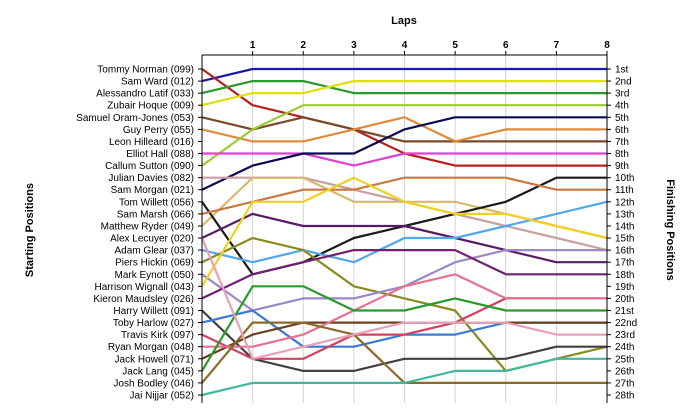 This screenshot has height=420, width=700. I want to click on start-label: Zubair Hoque (009), so click(150, 106).